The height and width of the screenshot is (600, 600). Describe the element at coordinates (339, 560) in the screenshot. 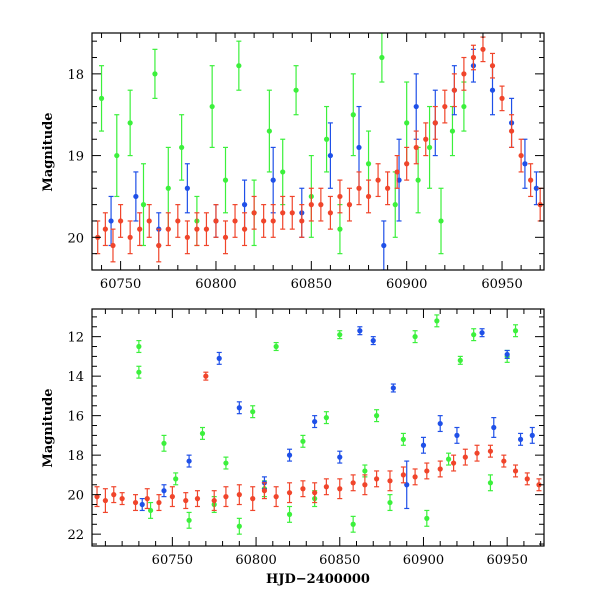

I see `x-tick-label: 60850` at that location.